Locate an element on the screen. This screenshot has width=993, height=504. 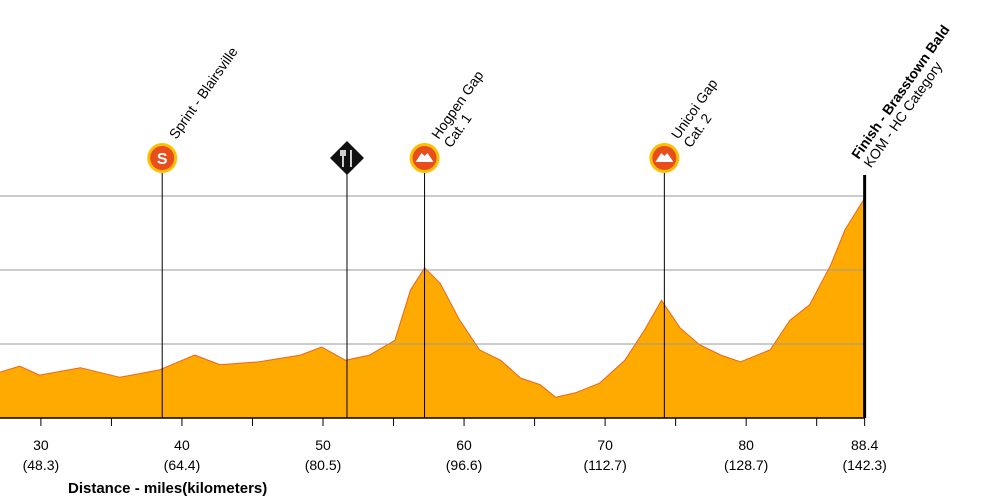
x-tick-km-label: (48.3) is located at coordinates (41, 465).